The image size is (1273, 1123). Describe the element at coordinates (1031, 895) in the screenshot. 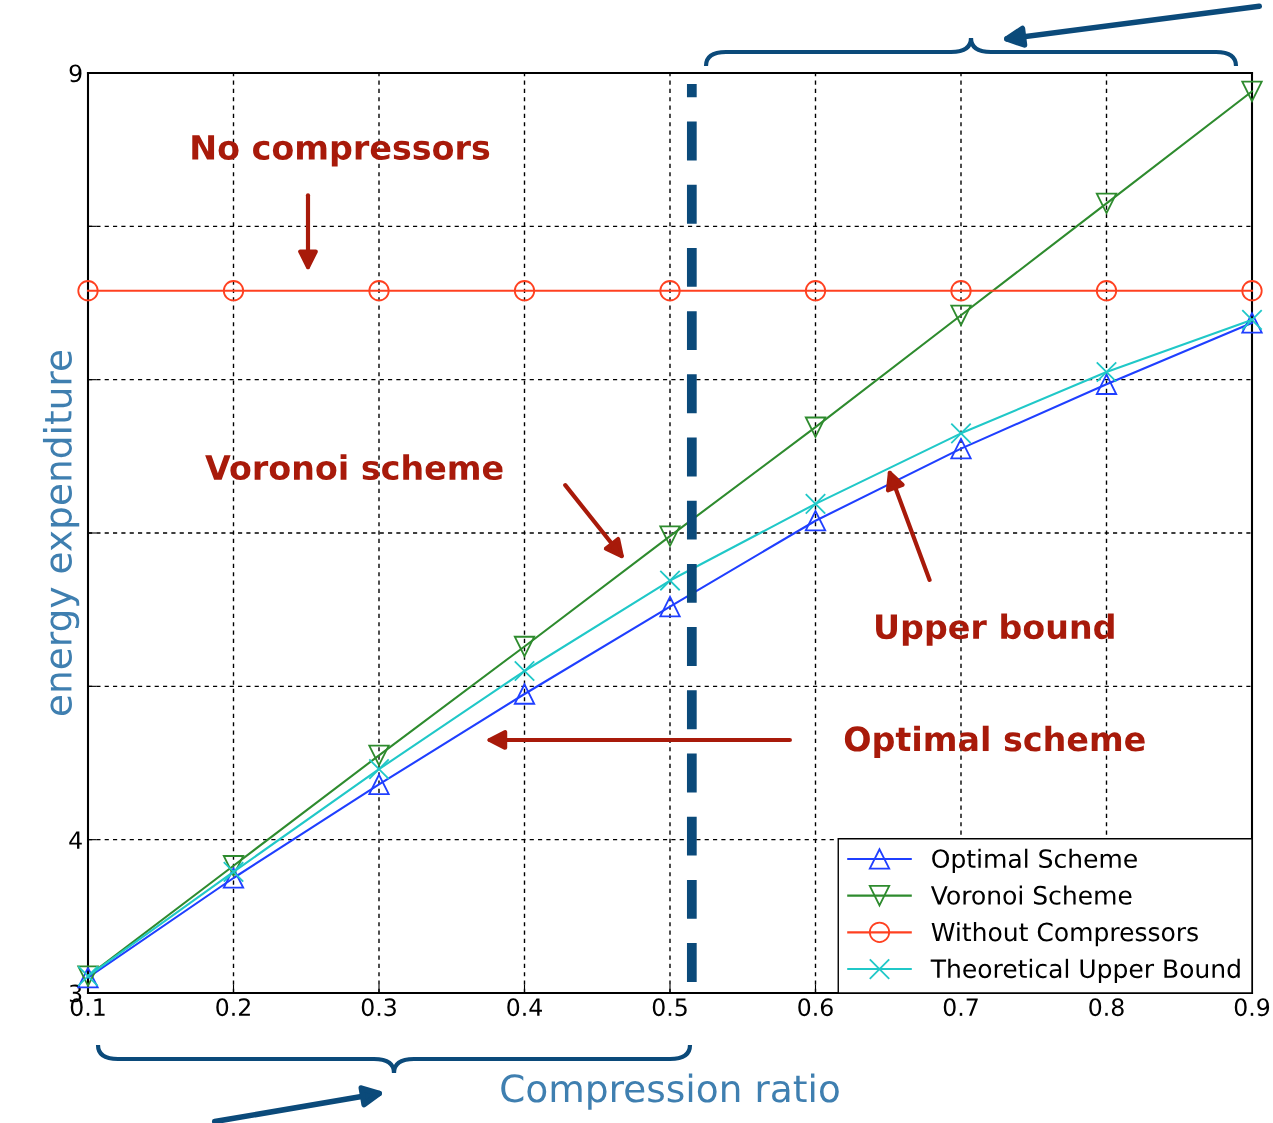

I see `legend-label: Voronoi Scheme` at that location.